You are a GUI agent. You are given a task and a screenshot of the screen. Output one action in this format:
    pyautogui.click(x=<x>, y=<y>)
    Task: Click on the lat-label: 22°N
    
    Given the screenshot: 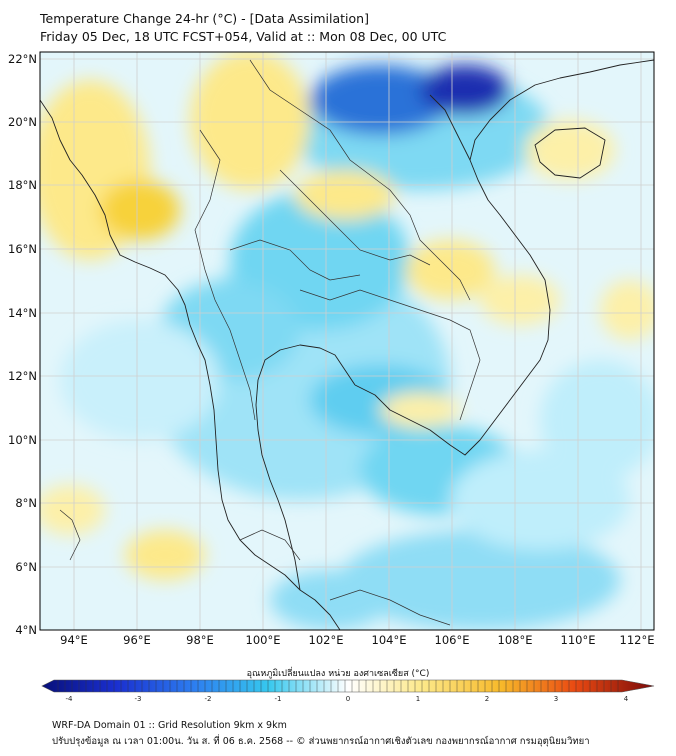 What is the action you would take?
    pyautogui.click(x=22, y=59)
    